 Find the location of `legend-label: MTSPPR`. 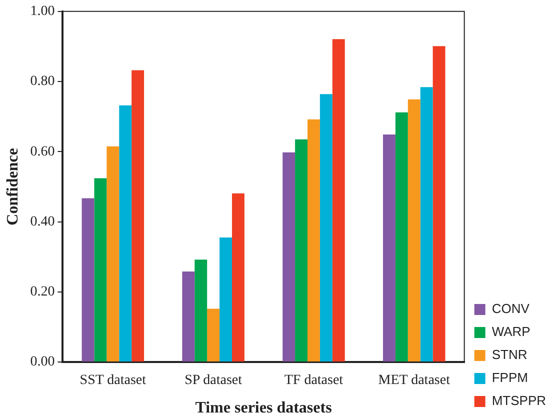

legend-label: MTSPPR is located at coordinates (519, 400).